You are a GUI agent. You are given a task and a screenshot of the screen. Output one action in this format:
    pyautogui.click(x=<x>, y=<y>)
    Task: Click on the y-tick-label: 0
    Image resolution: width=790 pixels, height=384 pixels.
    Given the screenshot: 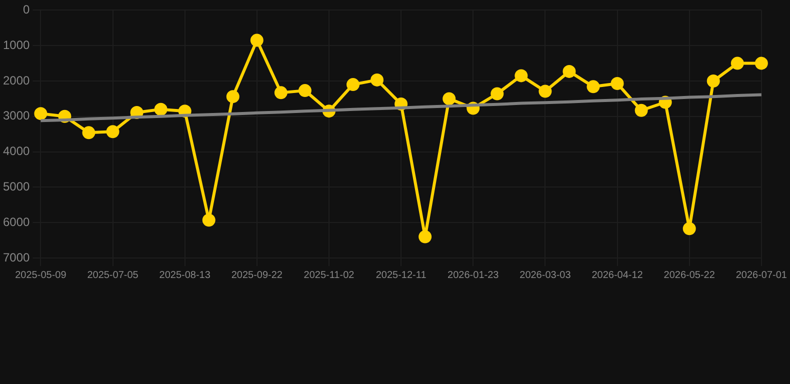 What is the action you would take?
    pyautogui.click(x=26, y=9)
    